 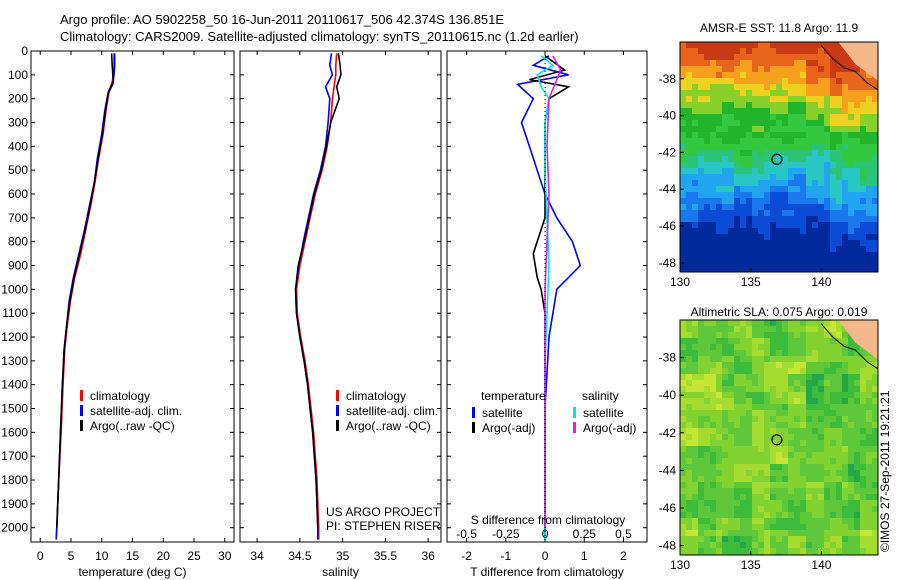 What do you see at coordinates (668, 470) in the screenshot?
I see `y-tick-label: -44` at bounding box center [668, 470].